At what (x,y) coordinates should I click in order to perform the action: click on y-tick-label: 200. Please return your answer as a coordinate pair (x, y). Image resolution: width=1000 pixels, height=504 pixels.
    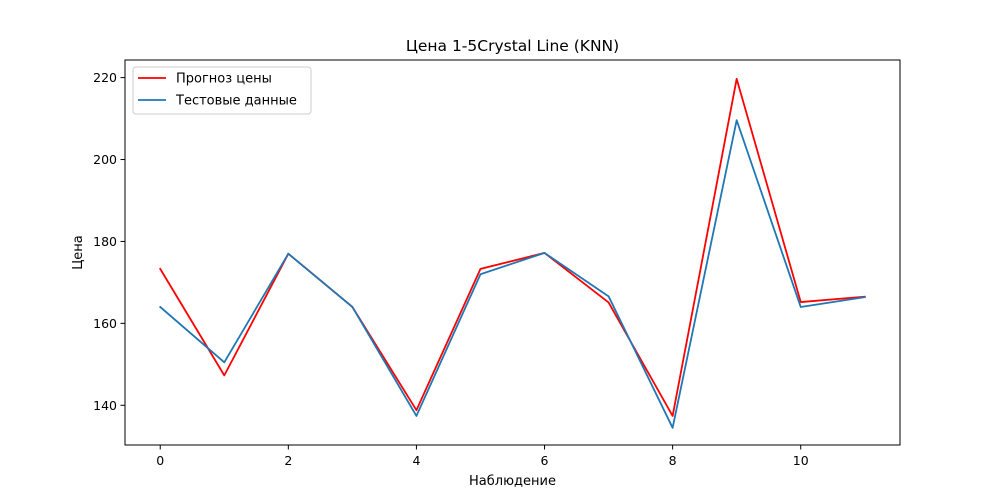
    Looking at the image, I should click on (105, 159).